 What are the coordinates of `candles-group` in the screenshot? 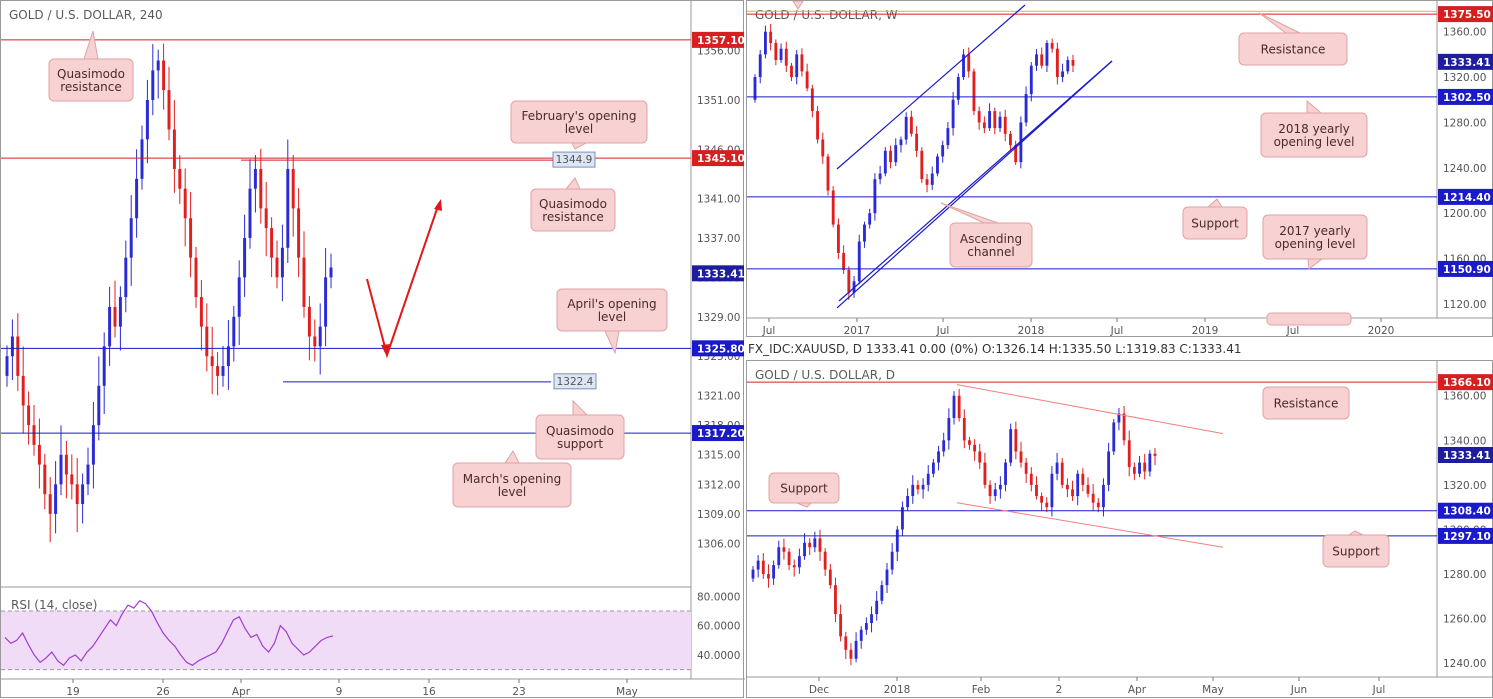 It's located at (914, 162).